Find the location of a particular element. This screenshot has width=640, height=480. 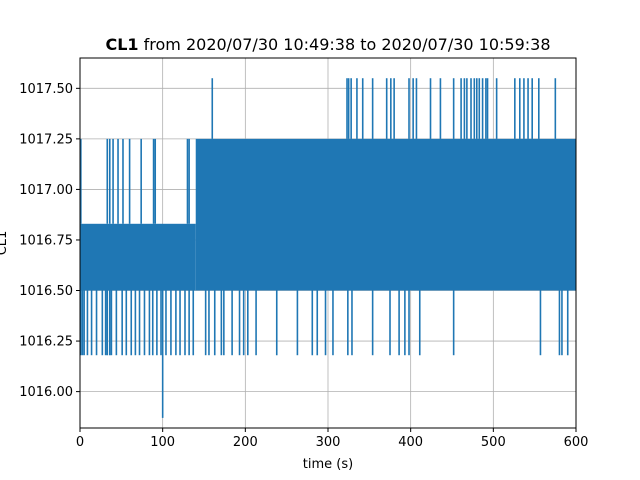

y-tick-label: 1017.00 is located at coordinates (46, 190).